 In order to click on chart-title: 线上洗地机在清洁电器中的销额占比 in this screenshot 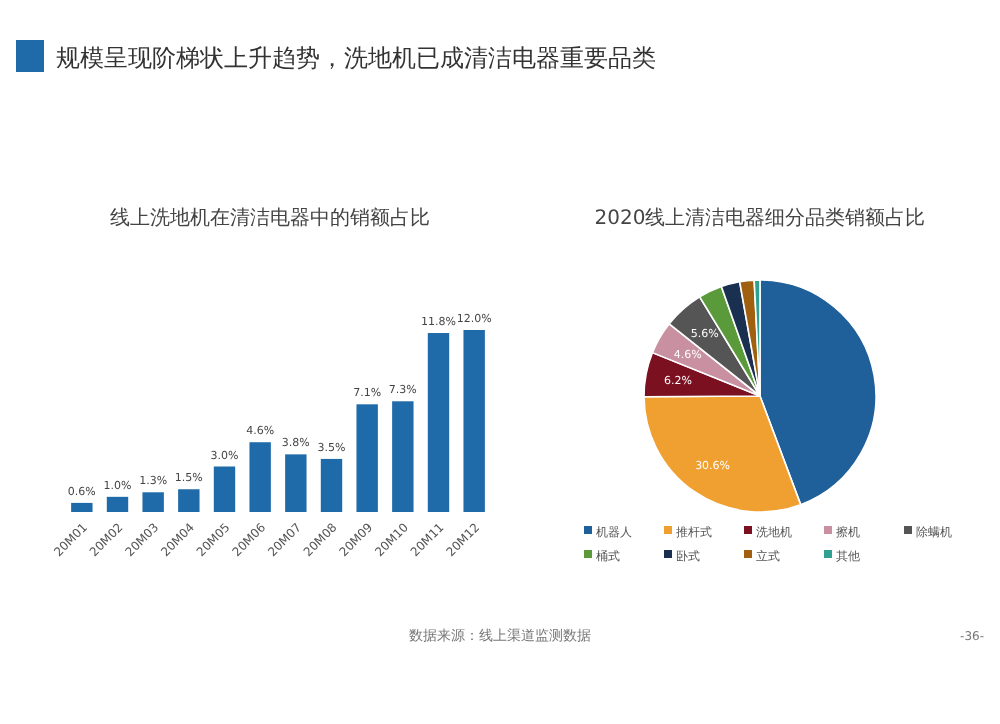, I will do `click(270, 218)`.